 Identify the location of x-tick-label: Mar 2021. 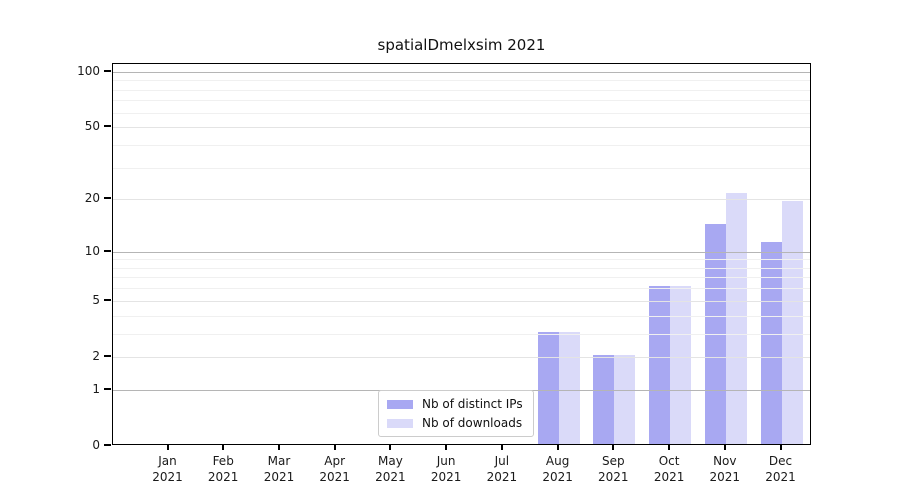
(279, 469).